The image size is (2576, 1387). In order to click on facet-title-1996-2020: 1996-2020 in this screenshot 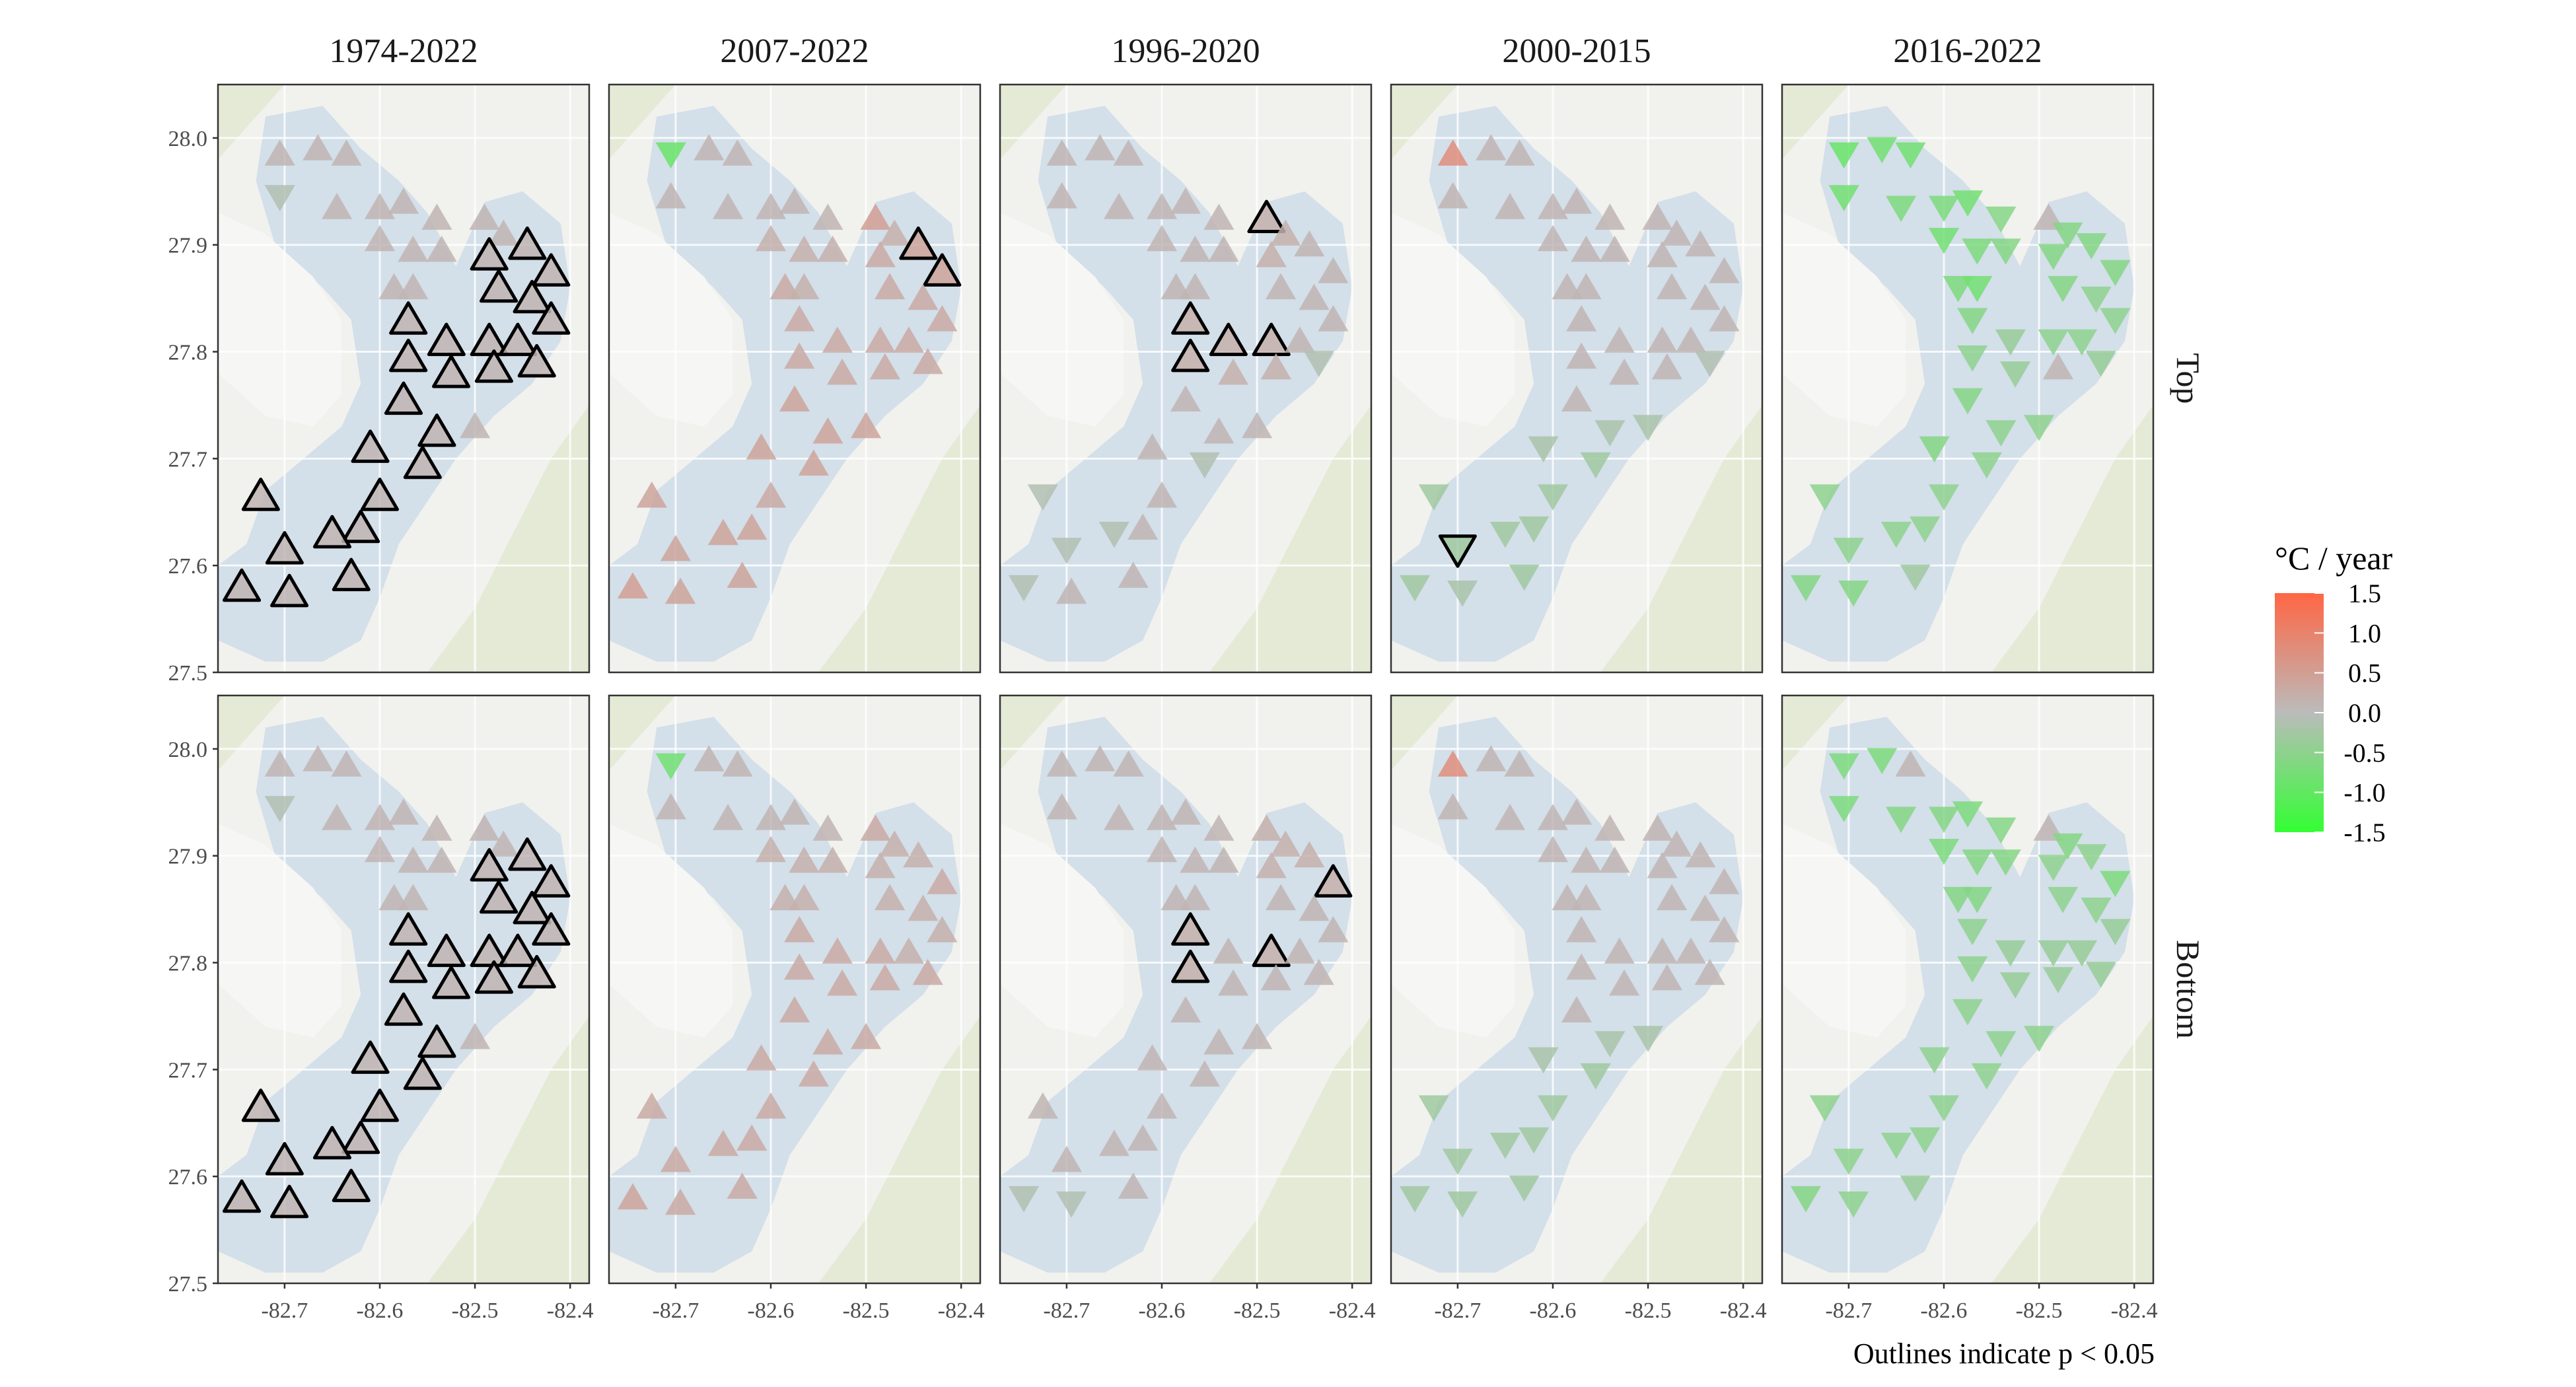, I will do `click(1186, 51)`.